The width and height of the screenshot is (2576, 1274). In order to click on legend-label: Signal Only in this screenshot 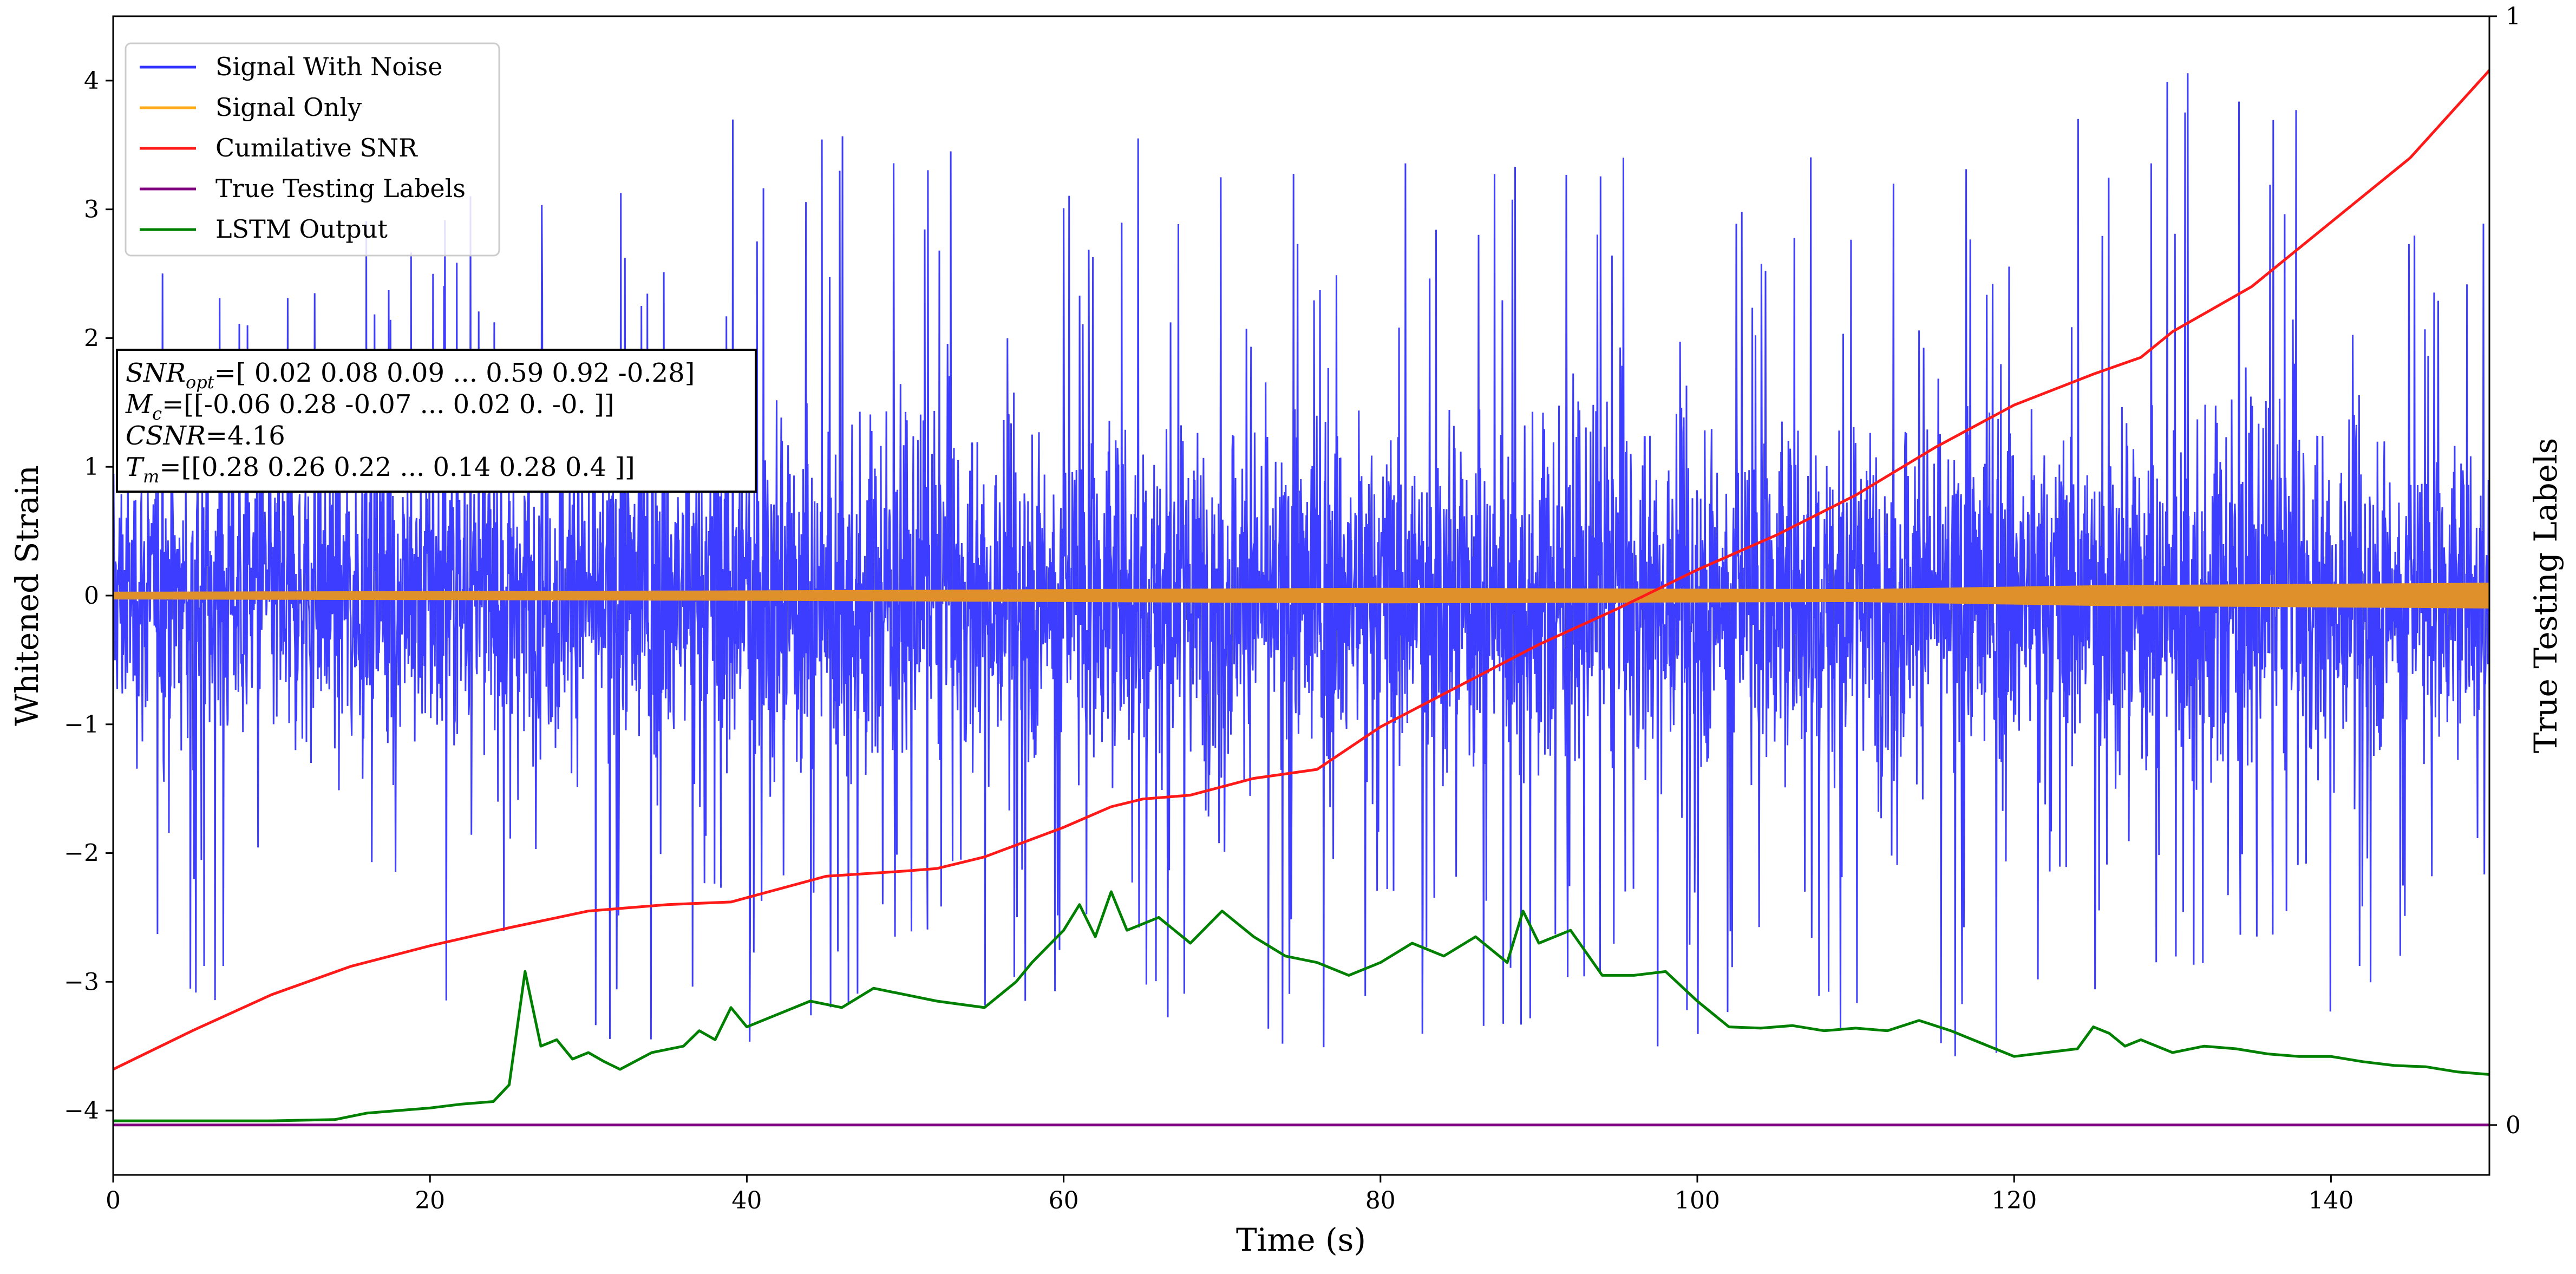, I will do `click(288, 107)`.